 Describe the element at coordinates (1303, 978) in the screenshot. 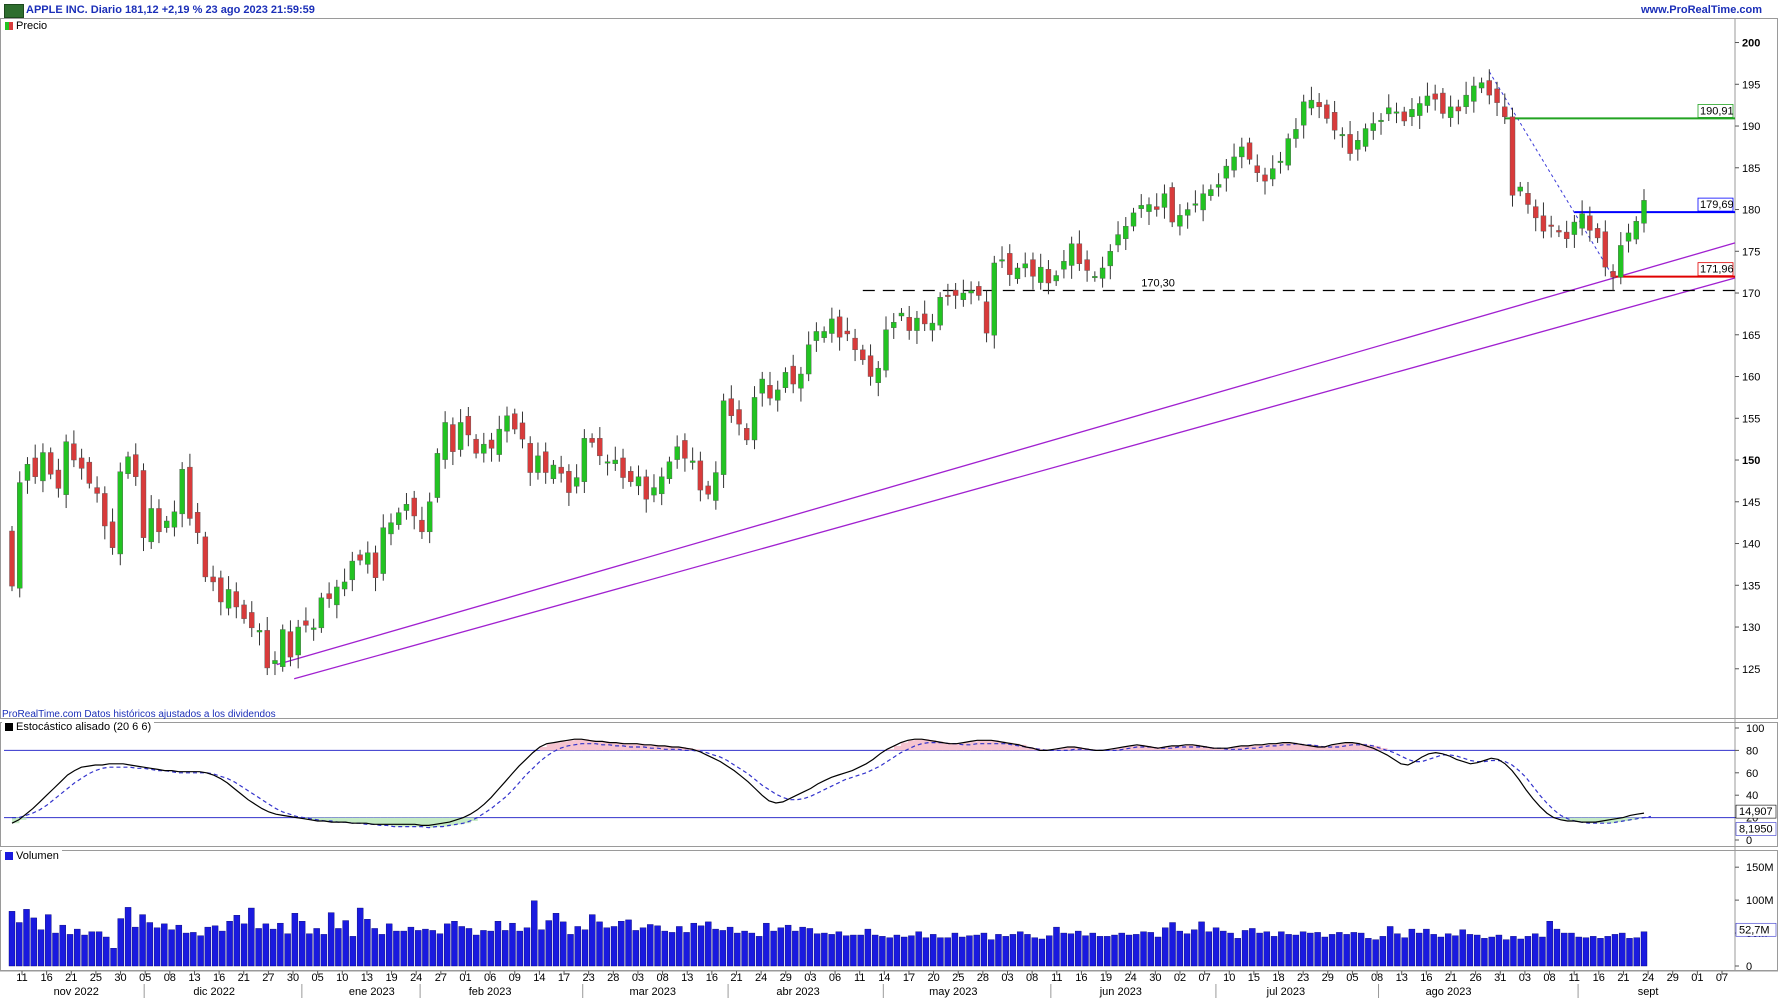

I see `x-tick-label: 23` at that location.